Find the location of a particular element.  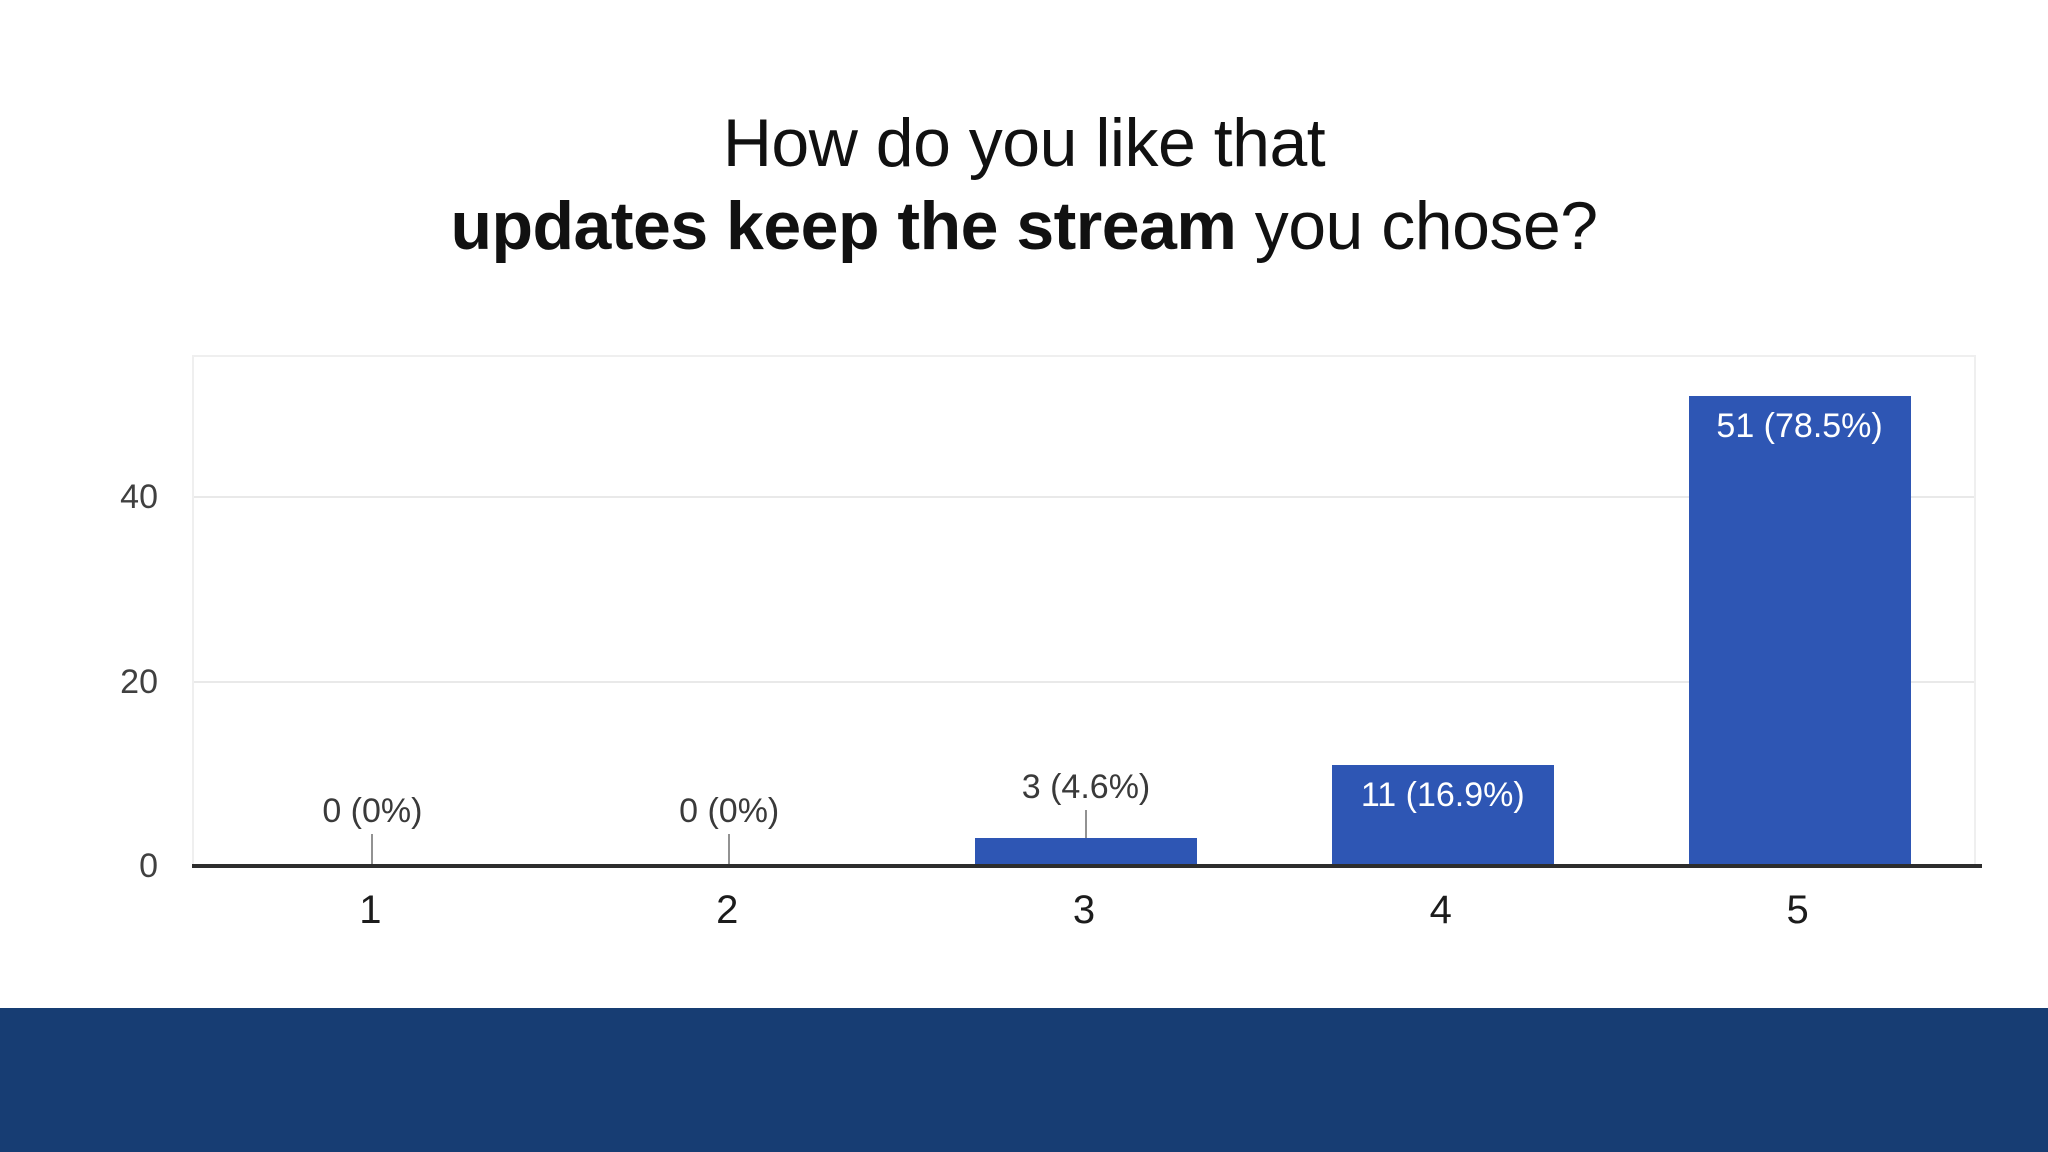

x-axis-label-1: 1 is located at coordinates (370, 910).